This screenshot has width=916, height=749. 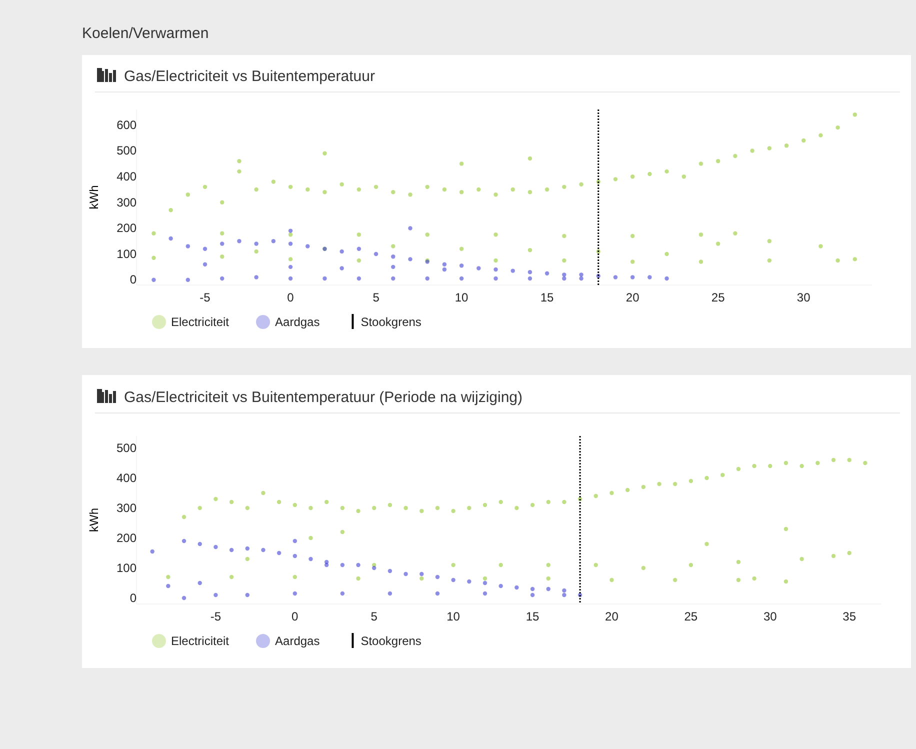 What do you see at coordinates (249, 76) in the screenshot?
I see `chart-title: Gas/Electriciteit vs Buitentemperatuur` at bounding box center [249, 76].